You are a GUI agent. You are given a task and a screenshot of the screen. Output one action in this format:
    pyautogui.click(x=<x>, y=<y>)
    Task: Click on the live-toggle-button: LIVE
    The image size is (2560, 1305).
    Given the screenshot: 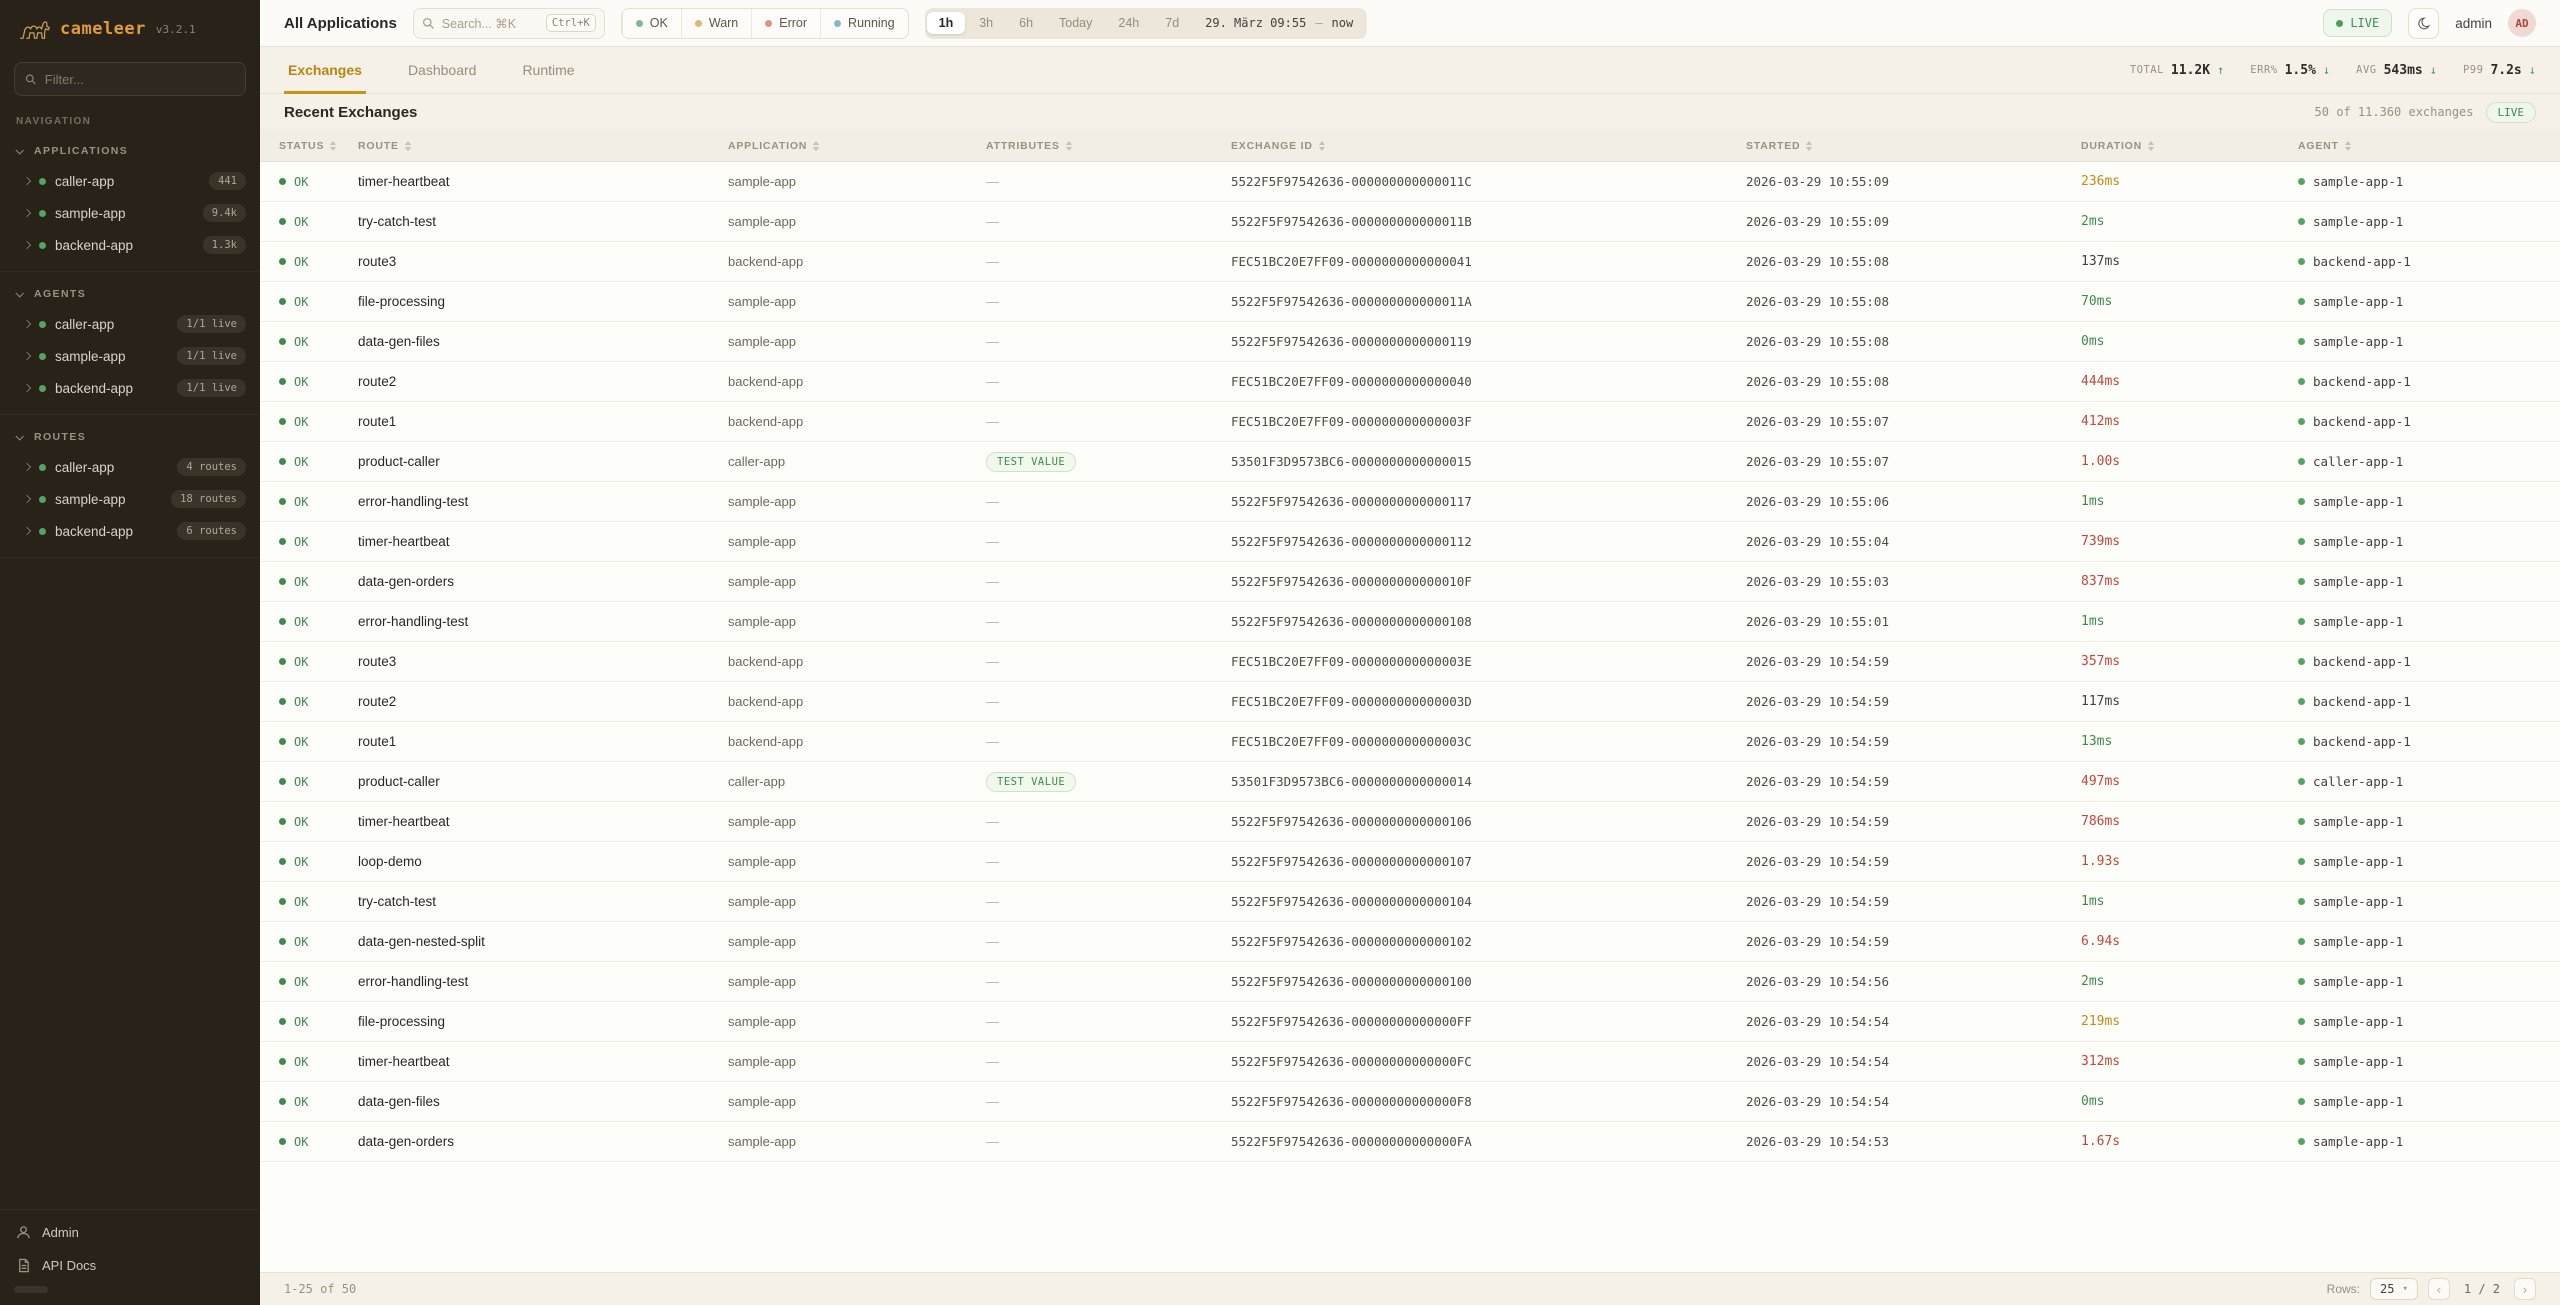 What is the action you would take?
    pyautogui.click(x=2358, y=23)
    